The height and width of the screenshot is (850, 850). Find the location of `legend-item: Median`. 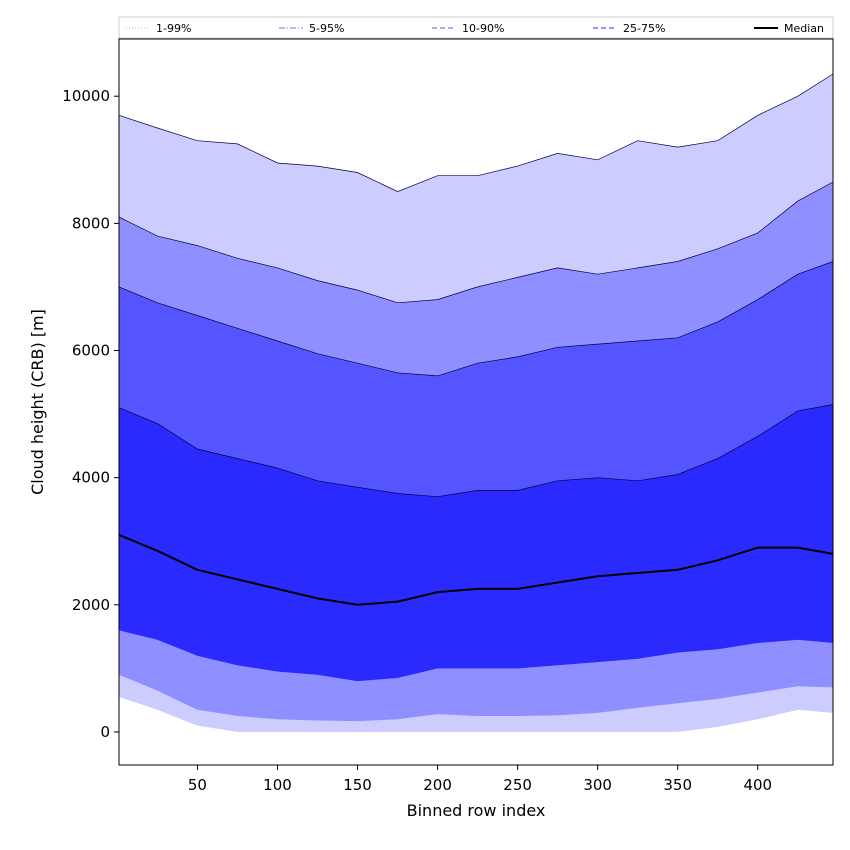

legend-item: Median is located at coordinates (789, 28).